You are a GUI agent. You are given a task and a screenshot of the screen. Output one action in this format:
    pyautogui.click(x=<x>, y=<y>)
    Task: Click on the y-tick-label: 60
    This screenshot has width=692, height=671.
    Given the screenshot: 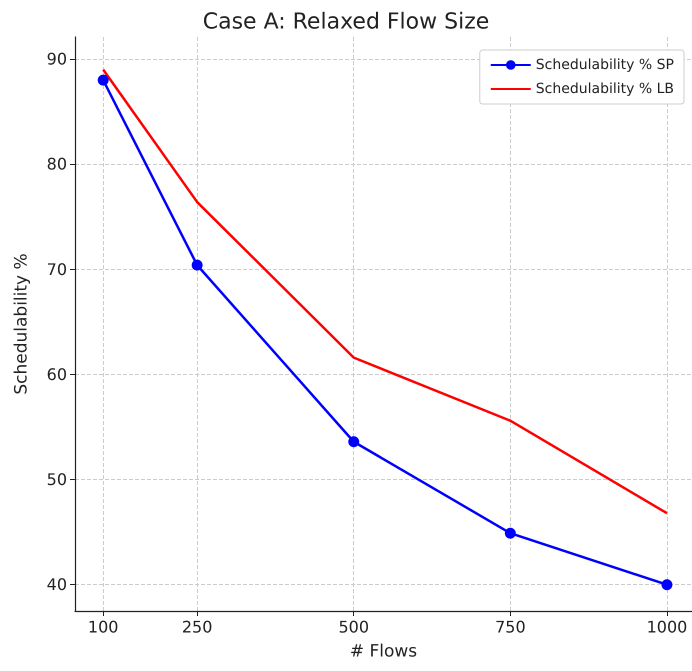 What is the action you would take?
    pyautogui.click(x=56, y=374)
    